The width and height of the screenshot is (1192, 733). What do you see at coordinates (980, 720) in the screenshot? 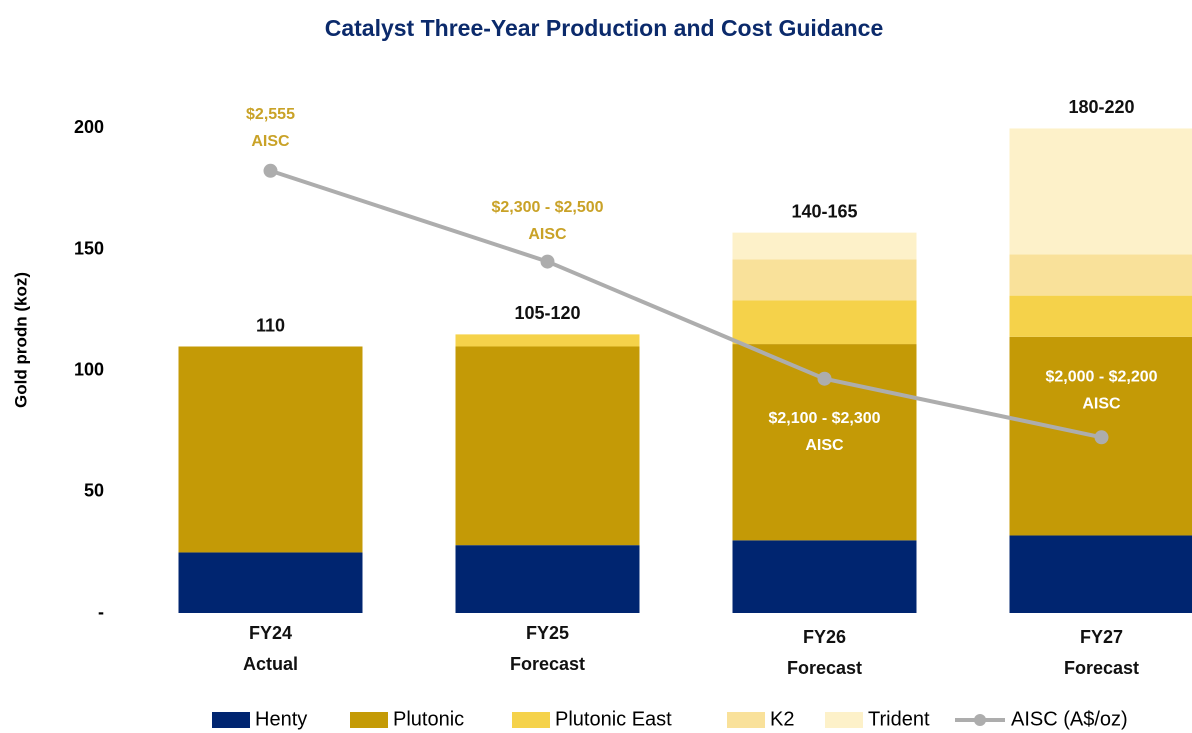
I see `legend-point` at bounding box center [980, 720].